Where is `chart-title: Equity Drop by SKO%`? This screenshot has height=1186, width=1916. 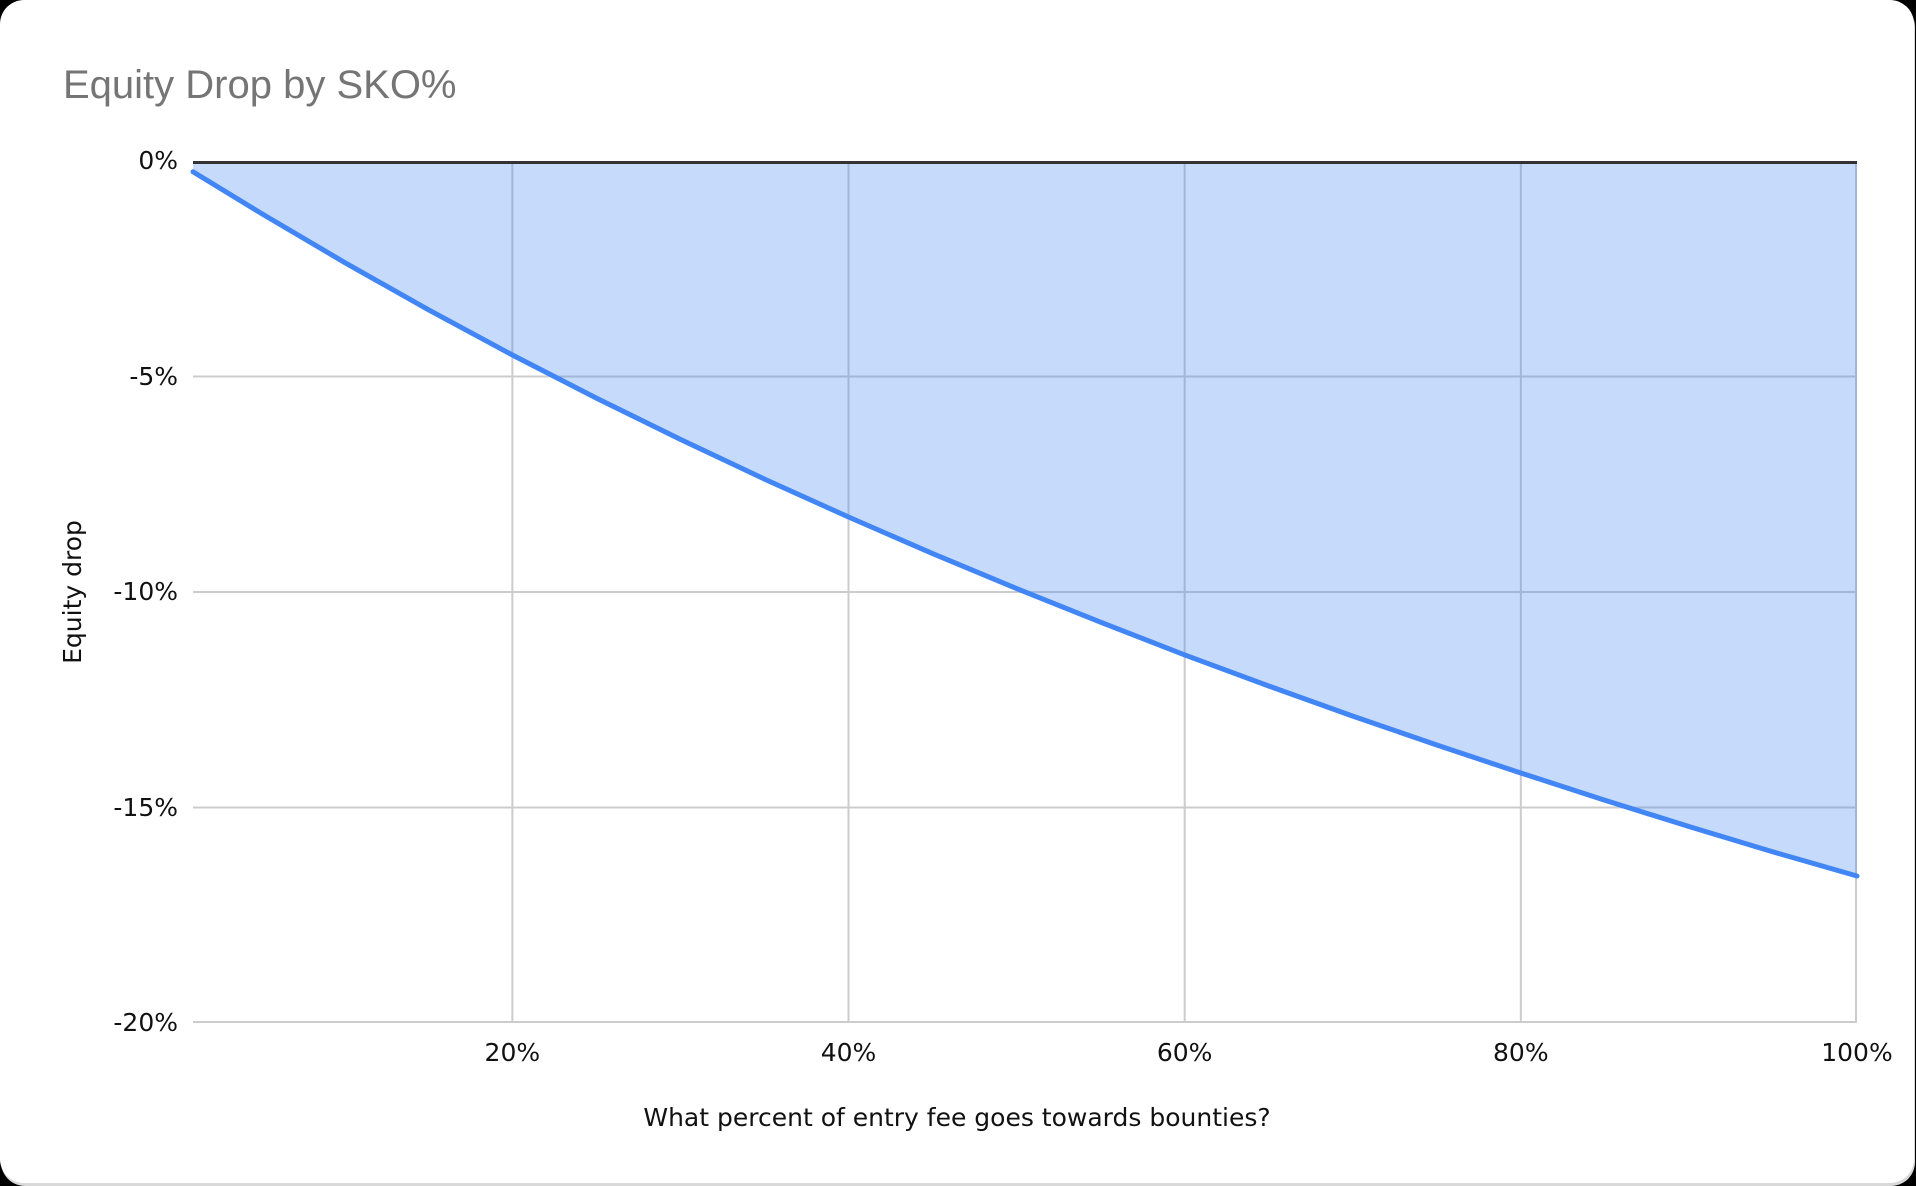 chart-title: Equity Drop by SKO% is located at coordinates (260, 85).